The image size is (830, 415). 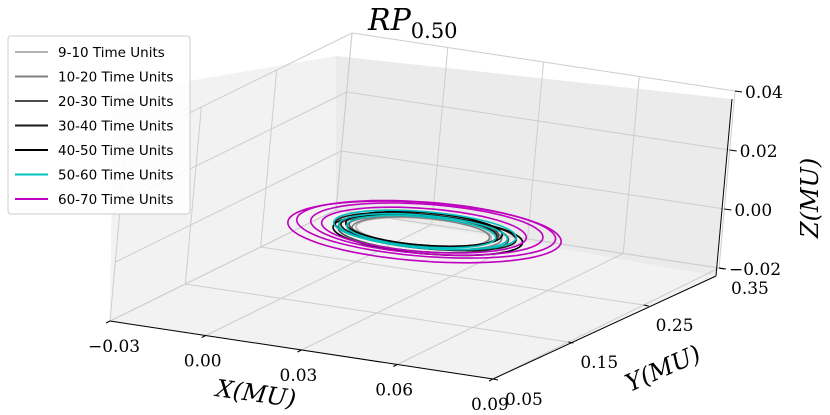 What do you see at coordinates (759, 152) in the screenshot?
I see `z-tick-label: 0.02` at bounding box center [759, 152].